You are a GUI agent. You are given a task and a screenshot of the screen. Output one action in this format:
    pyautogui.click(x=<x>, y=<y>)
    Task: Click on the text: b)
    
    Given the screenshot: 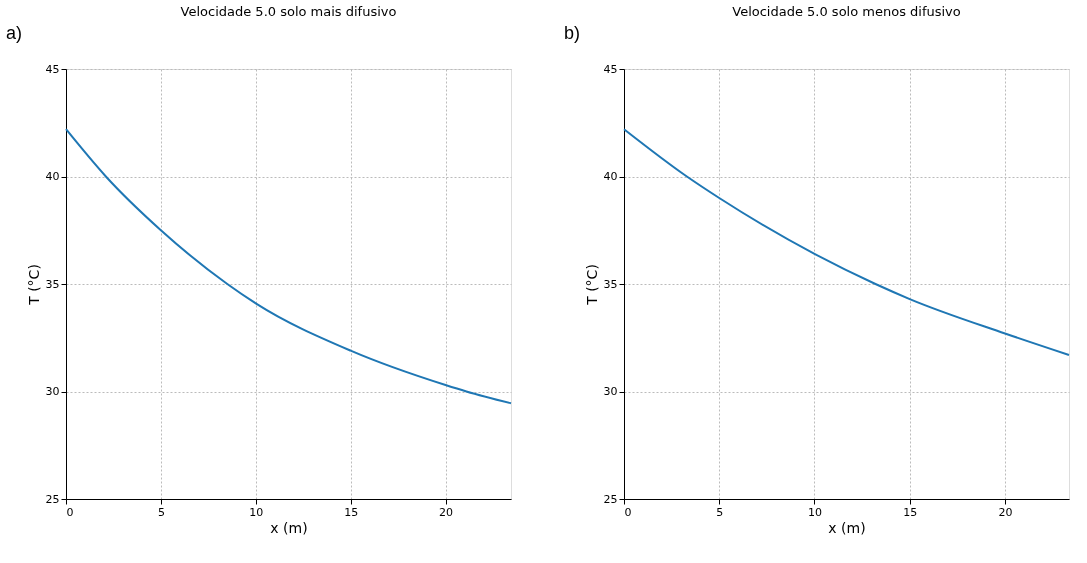 What is the action you would take?
    pyautogui.click(x=572, y=33)
    